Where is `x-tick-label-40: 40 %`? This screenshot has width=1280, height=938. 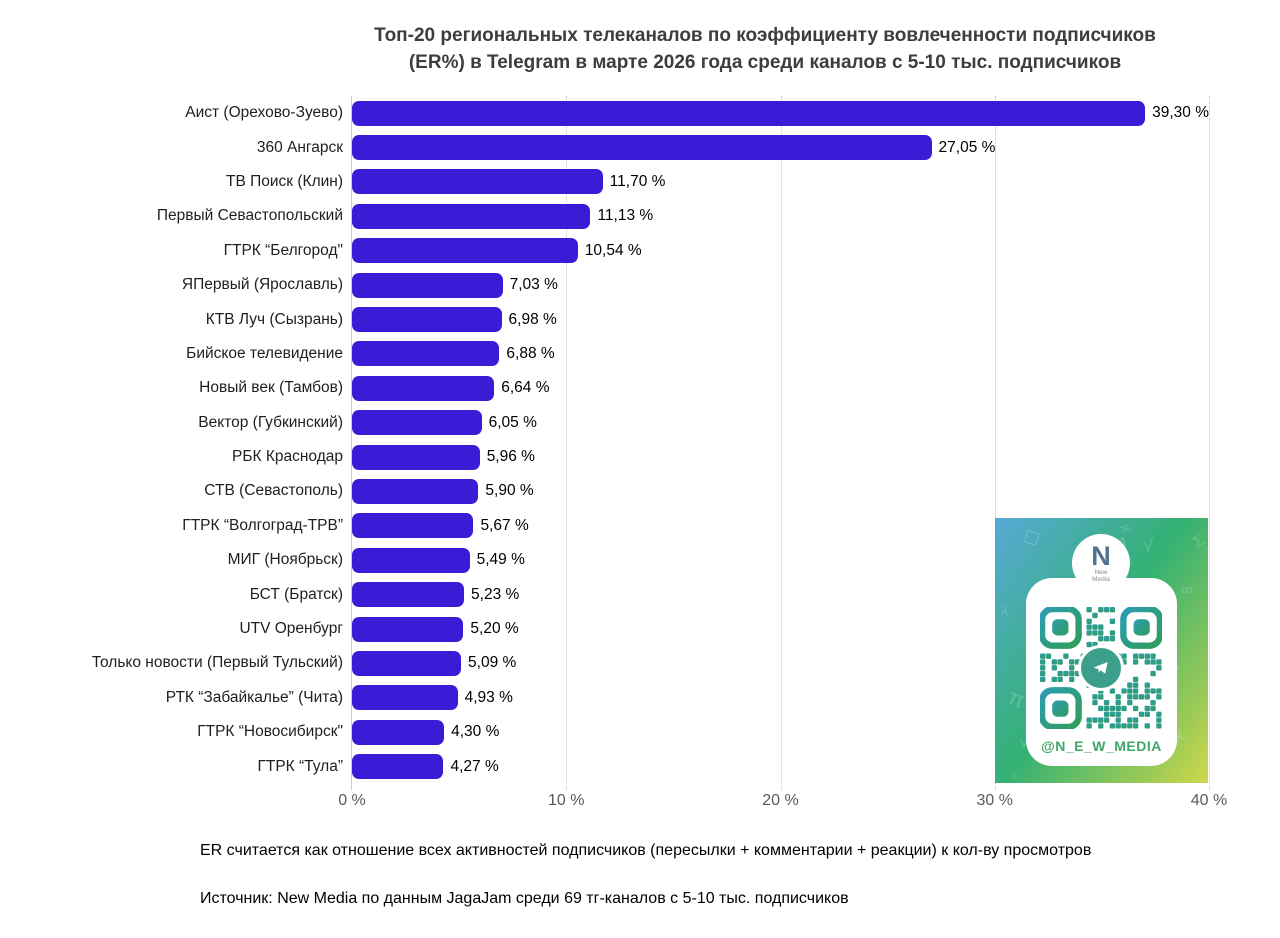
x-tick-label-40: 40 % is located at coordinates (1209, 800).